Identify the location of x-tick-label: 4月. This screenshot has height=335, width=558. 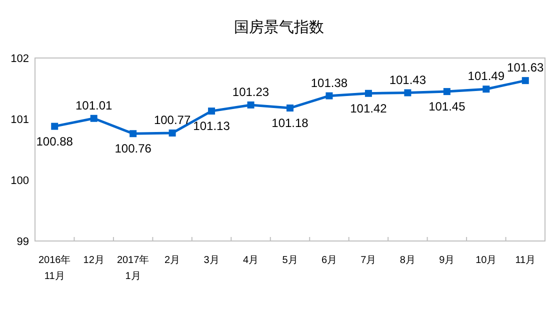
(250, 260).